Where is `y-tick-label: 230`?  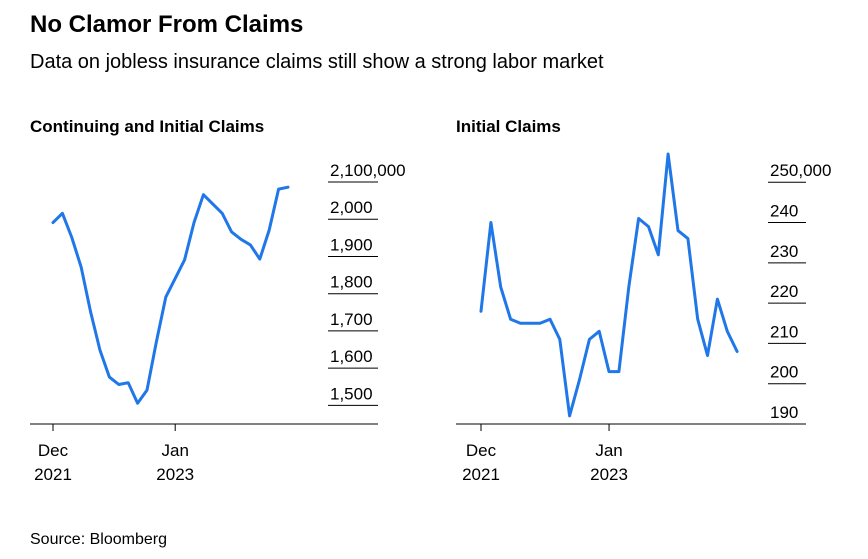
y-tick-label: 230 is located at coordinates (784, 251).